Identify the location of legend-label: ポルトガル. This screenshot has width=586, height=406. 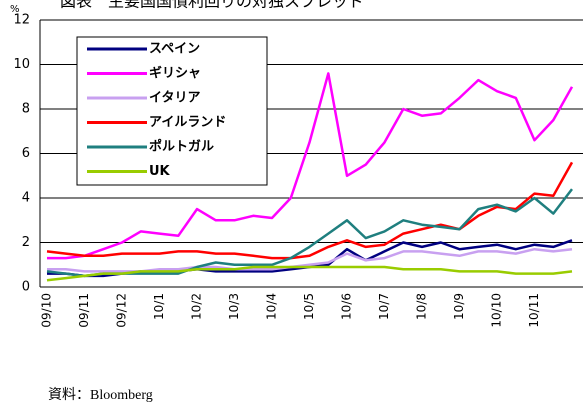
(181, 147).